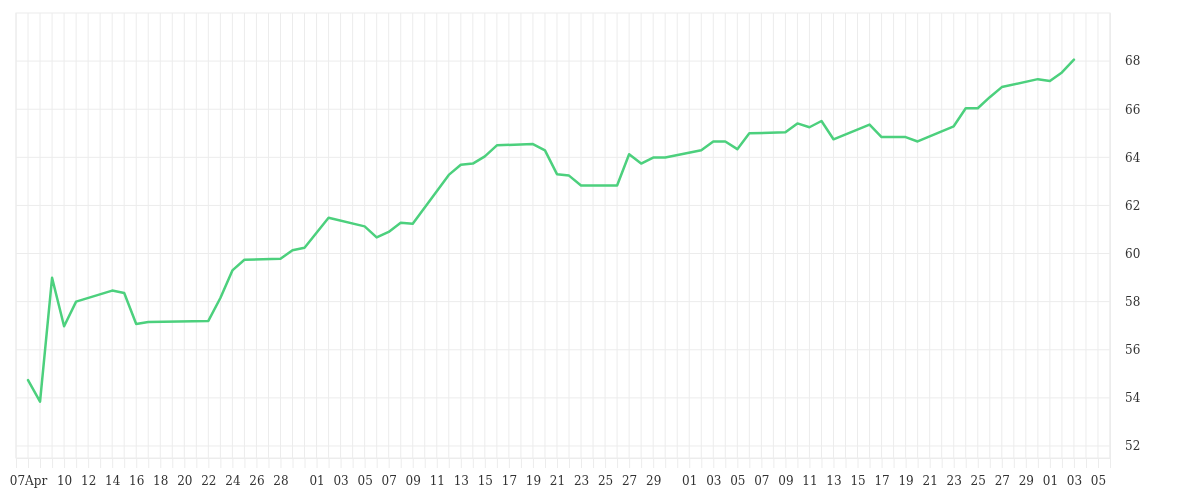  I want to click on x-tick-label: 26, so click(257, 480).